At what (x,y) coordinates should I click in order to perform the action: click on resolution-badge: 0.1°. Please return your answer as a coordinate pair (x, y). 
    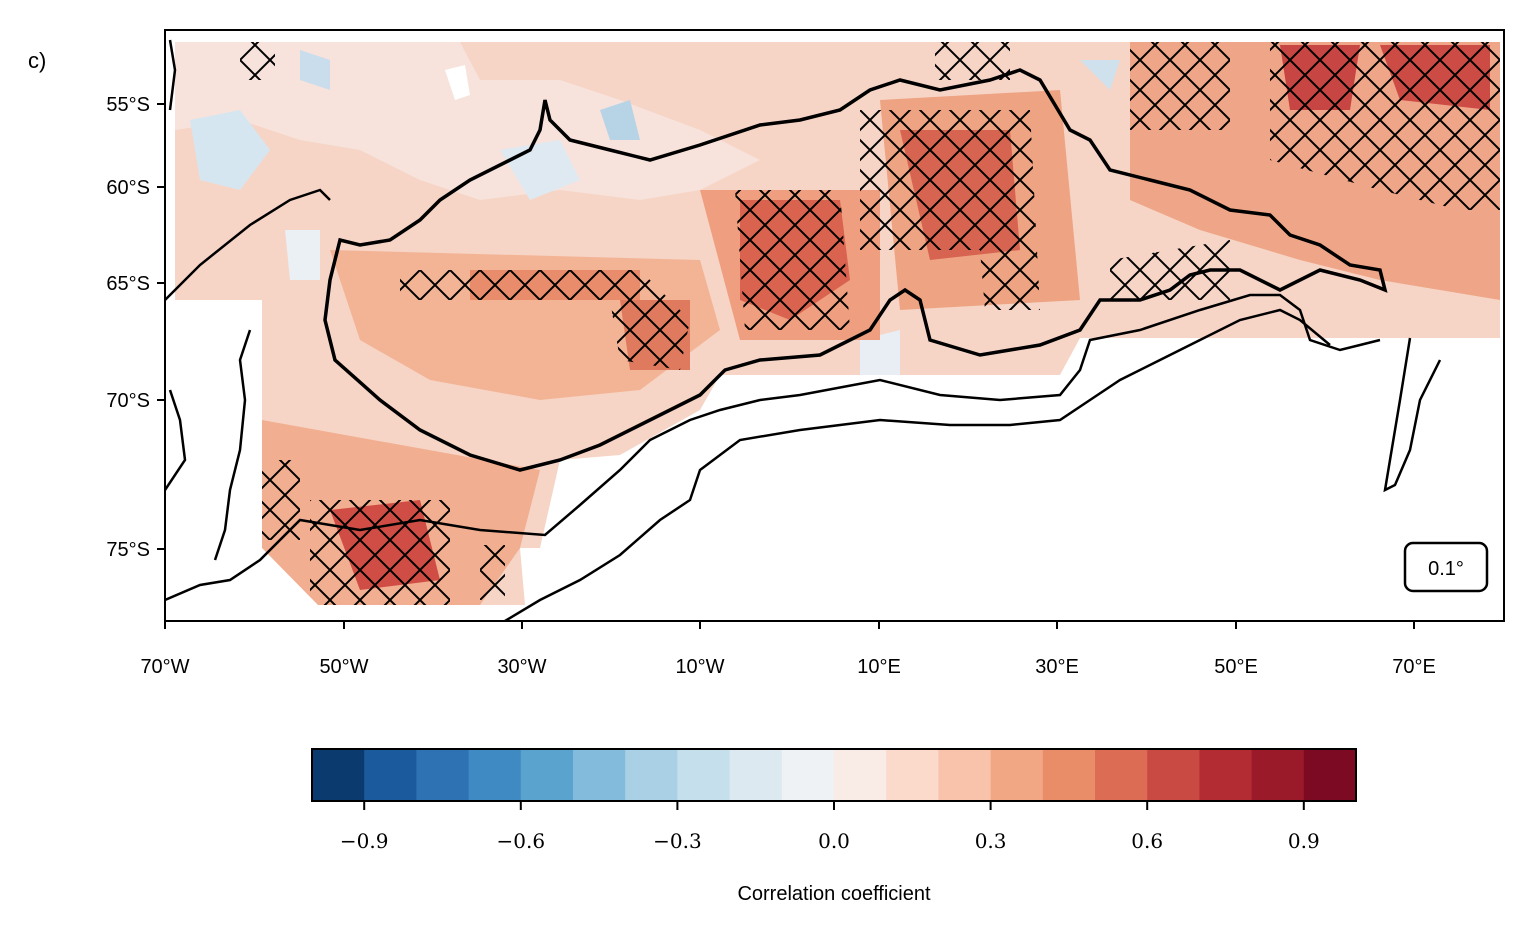
    Looking at the image, I should click on (1446, 567).